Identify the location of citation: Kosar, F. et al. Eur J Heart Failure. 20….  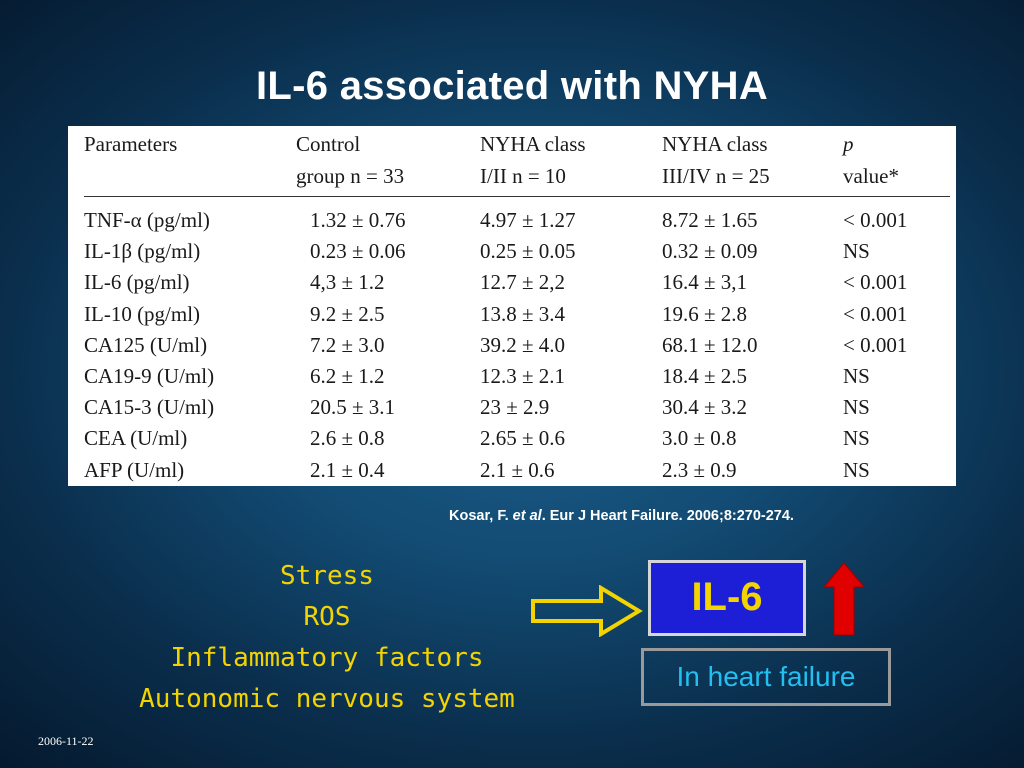
(621, 516).